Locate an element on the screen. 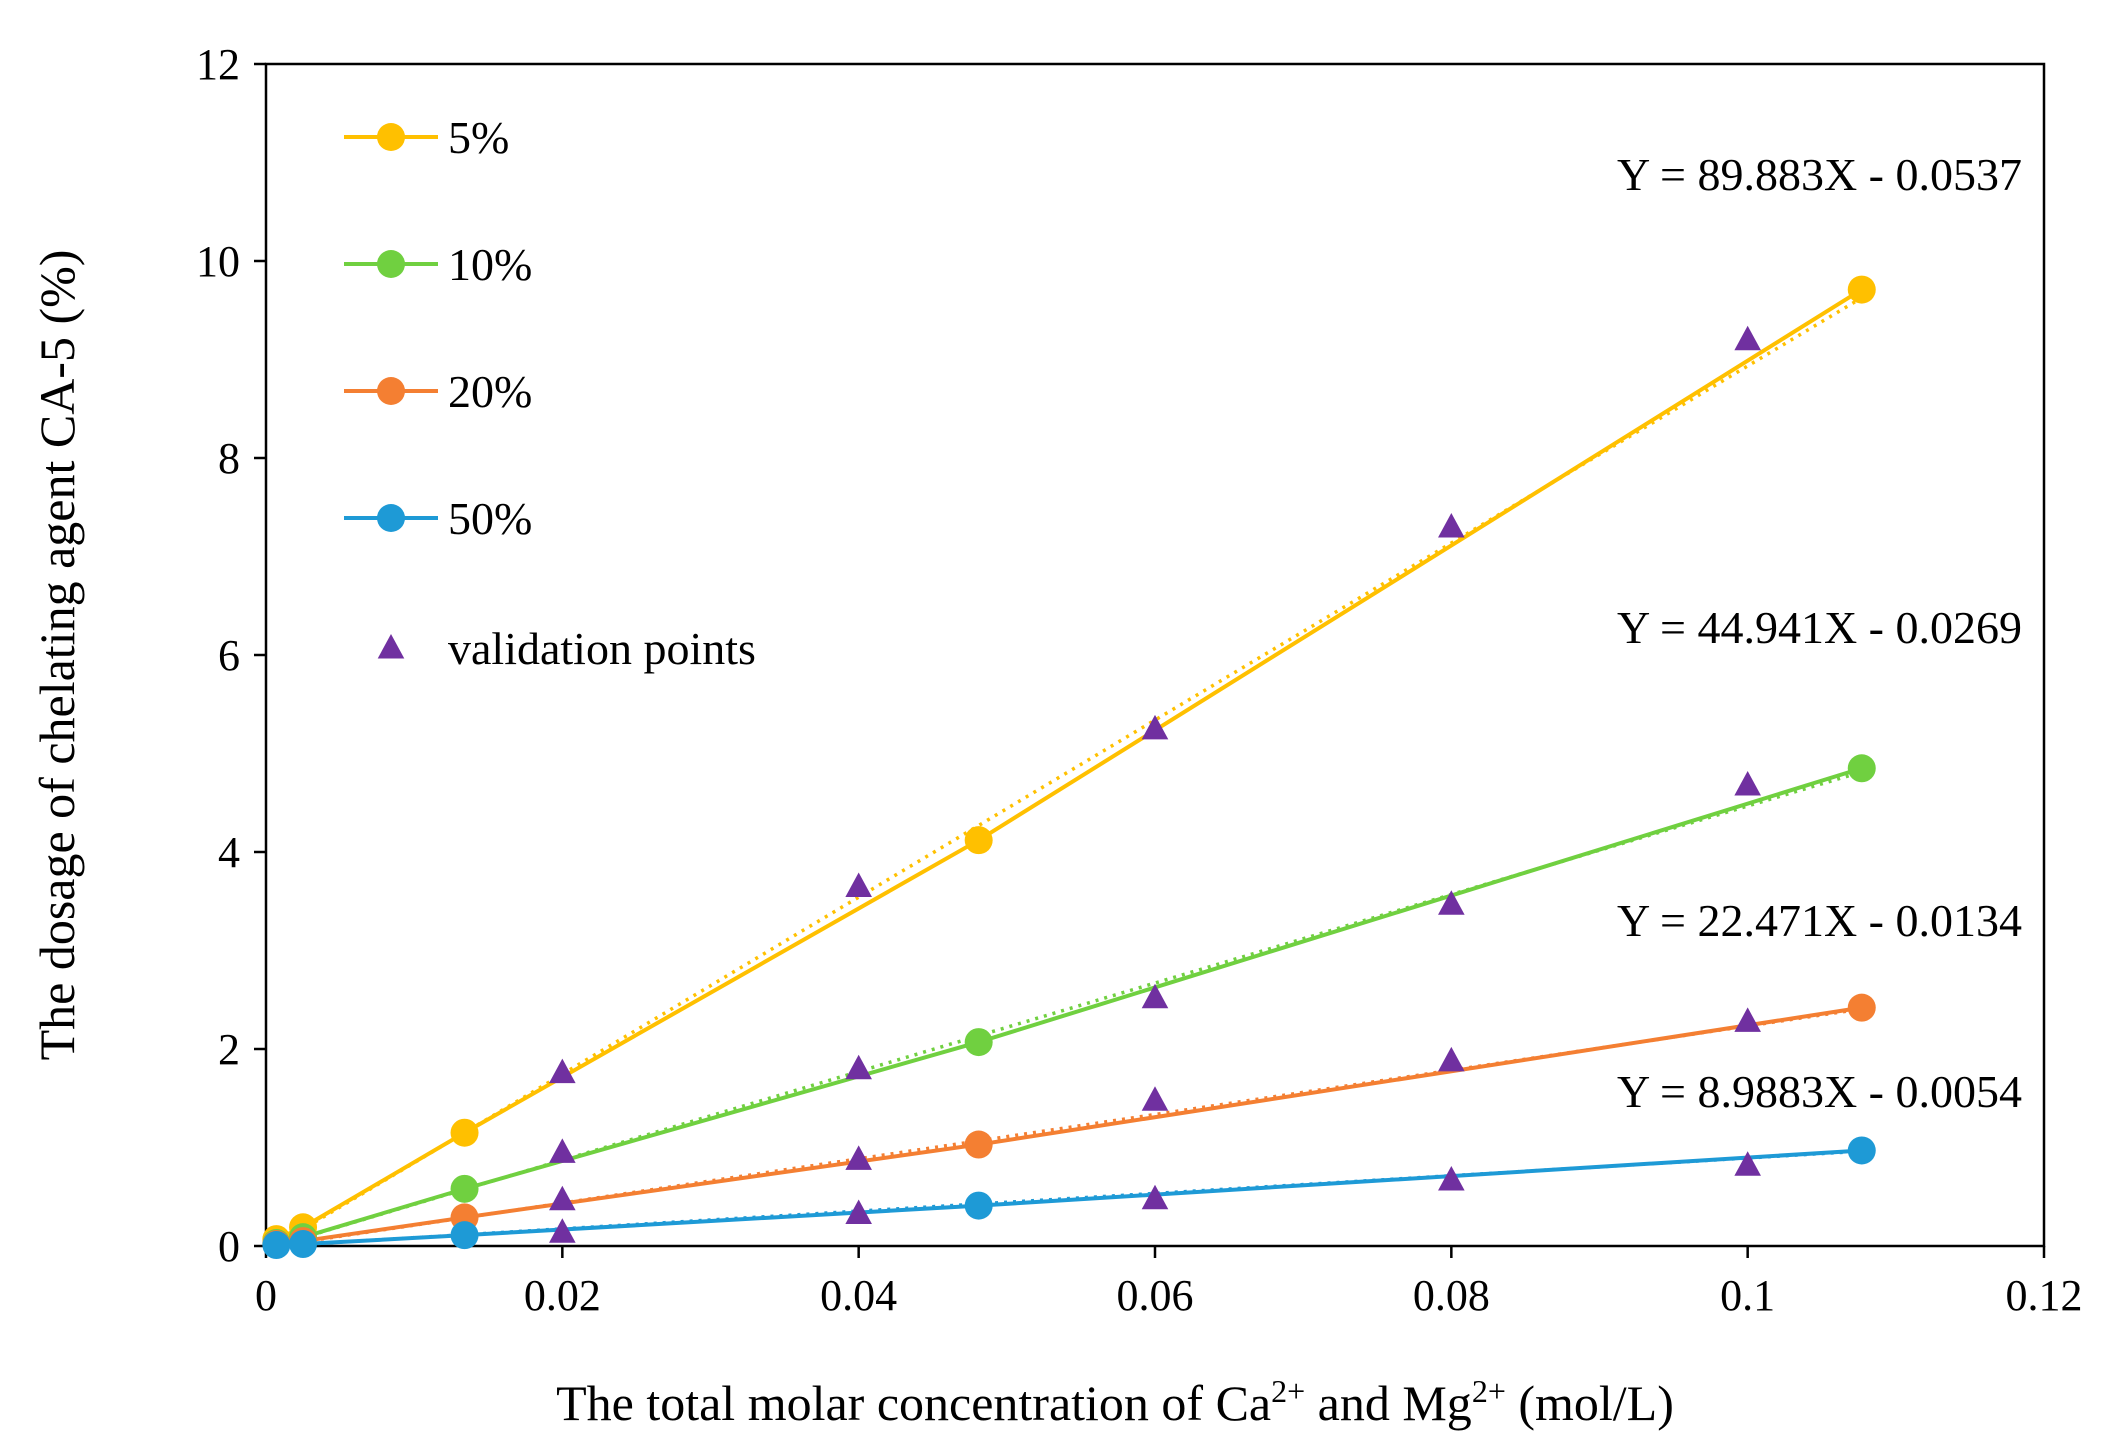 This screenshot has height=1456, width=2105. x-axis-title-part: and Mg is located at coordinates (1388, 1403).